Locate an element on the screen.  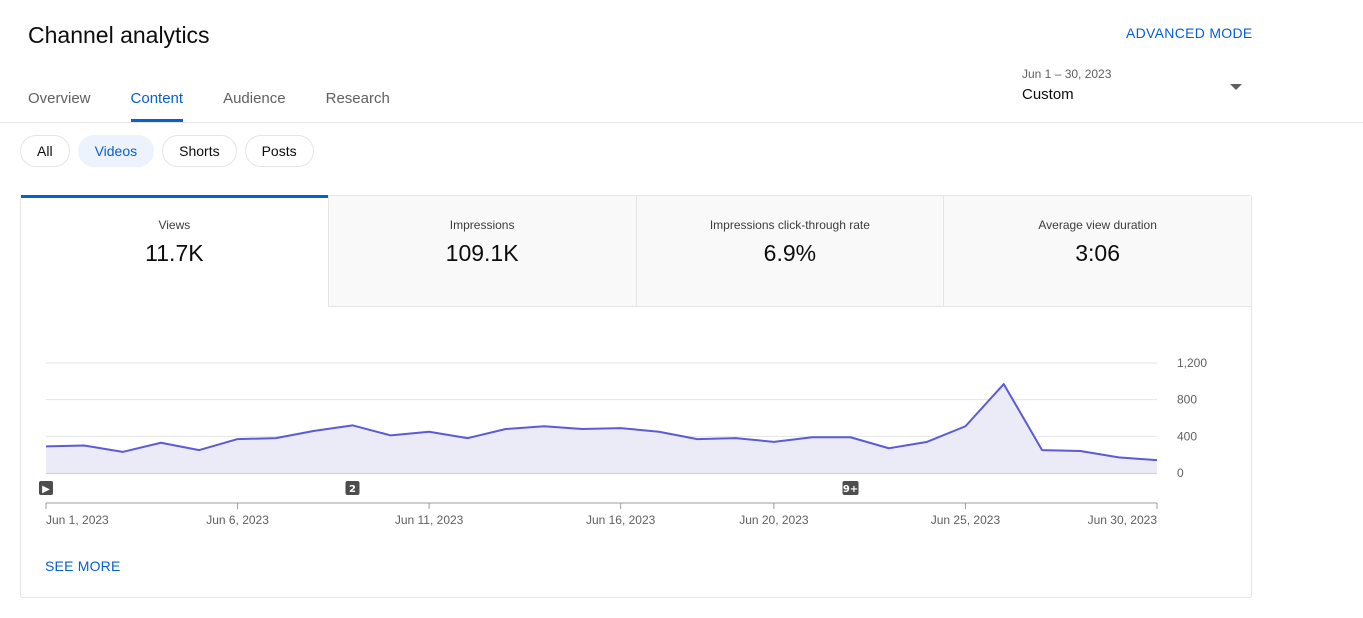
metric-label: Average view duration is located at coordinates (1097, 225).